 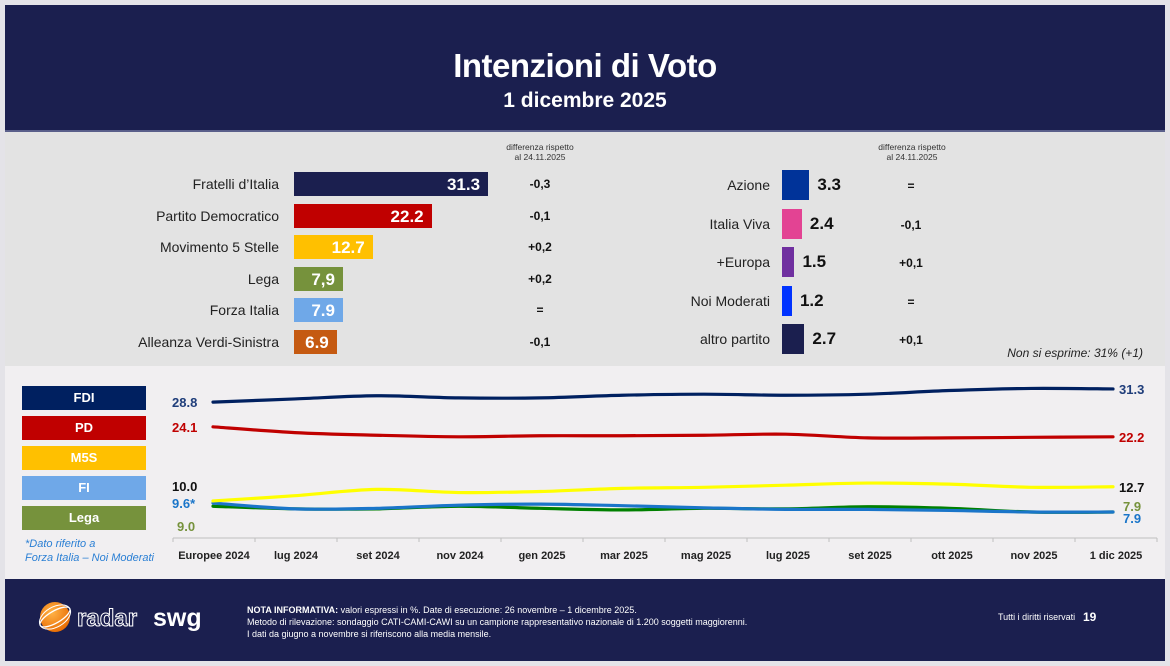 I want to click on brand-radar: radar, so click(x=107, y=618).